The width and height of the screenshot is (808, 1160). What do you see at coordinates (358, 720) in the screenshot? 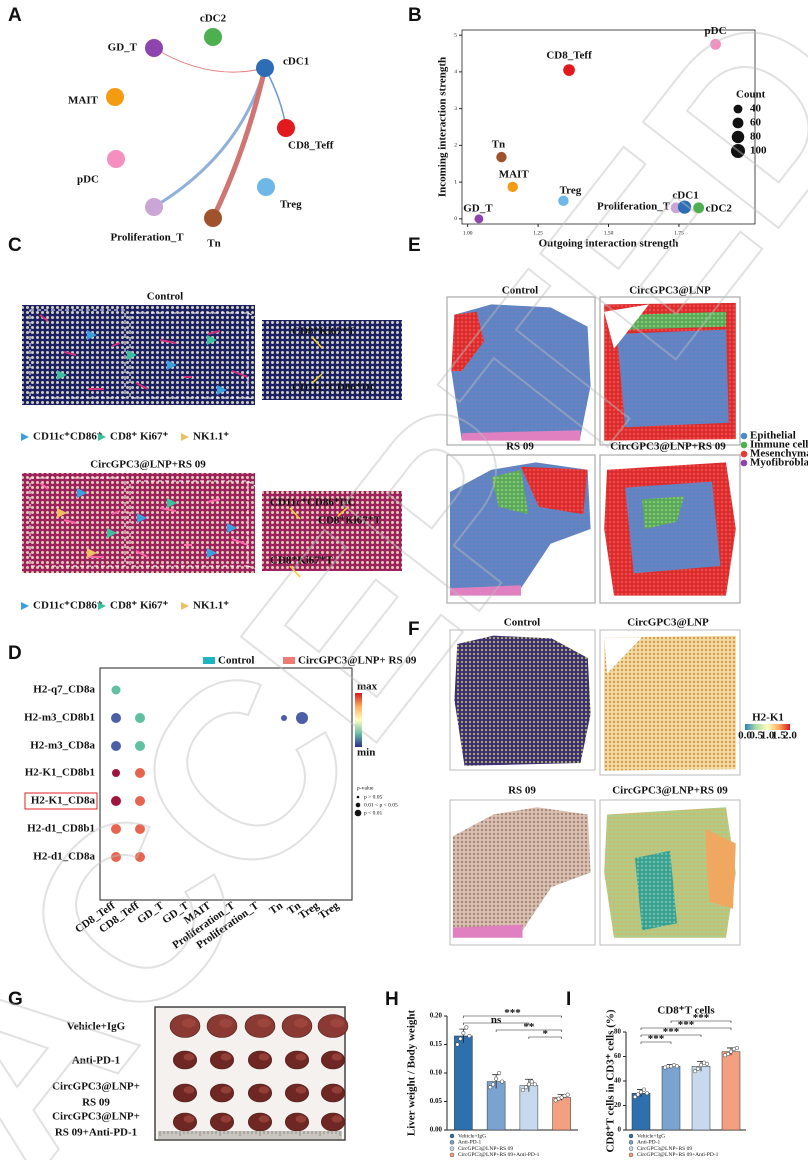
I see `colorbar` at bounding box center [358, 720].